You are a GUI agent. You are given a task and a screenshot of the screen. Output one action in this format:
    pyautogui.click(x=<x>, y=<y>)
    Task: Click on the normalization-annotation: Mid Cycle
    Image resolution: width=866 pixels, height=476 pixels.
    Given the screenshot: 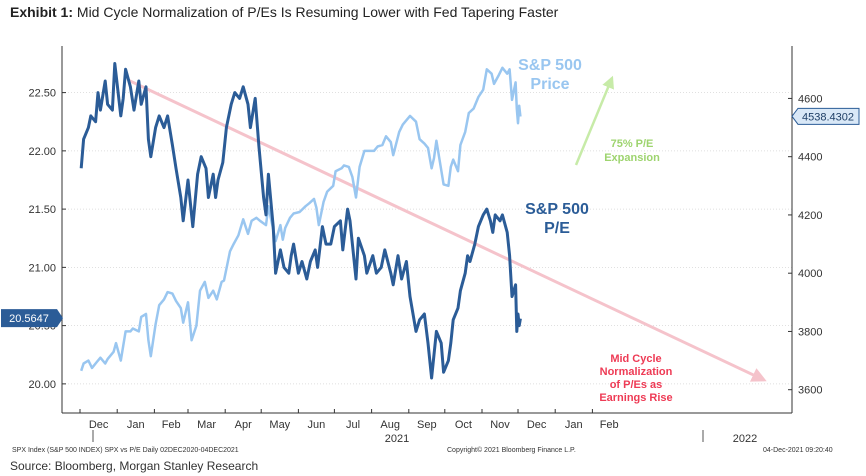 What is the action you would take?
    pyautogui.click(x=635, y=359)
    